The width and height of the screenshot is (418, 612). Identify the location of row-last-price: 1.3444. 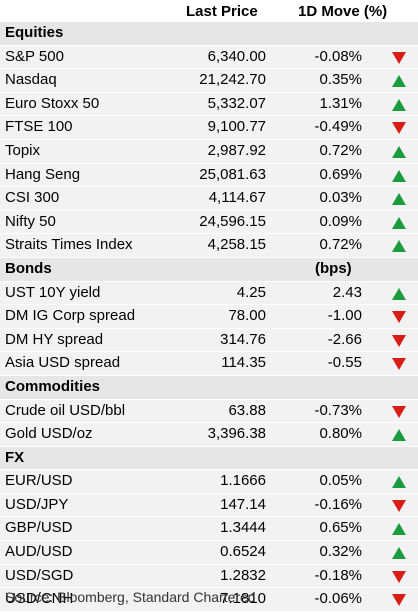
(243, 528).